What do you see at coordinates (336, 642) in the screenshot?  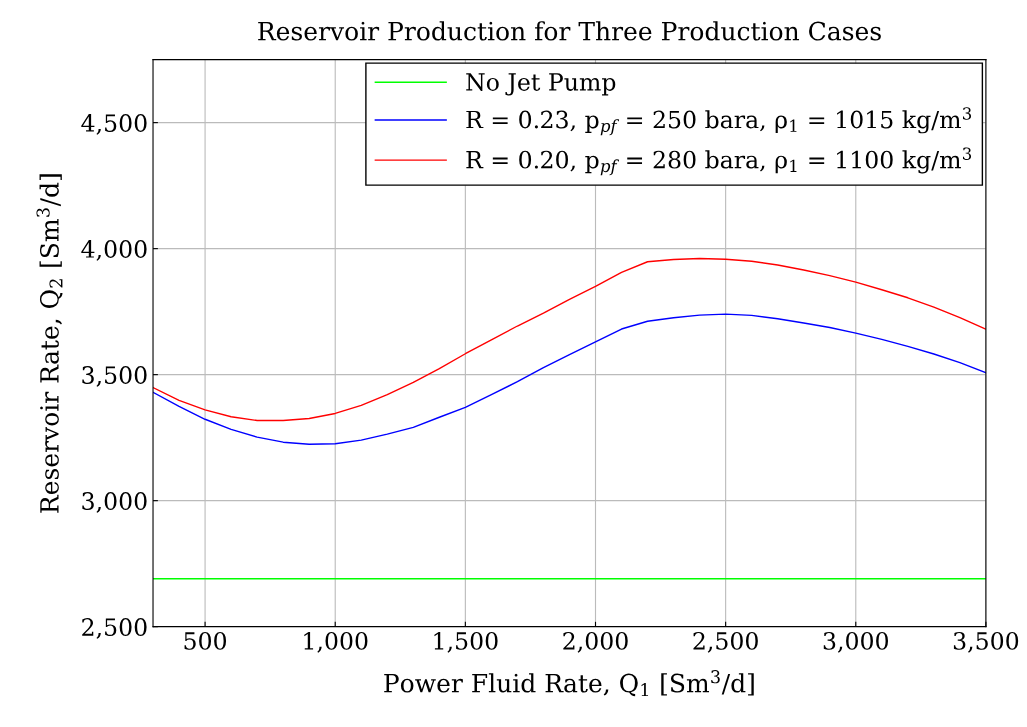 I see `x-tick-label: 1,000` at bounding box center [336, 642].